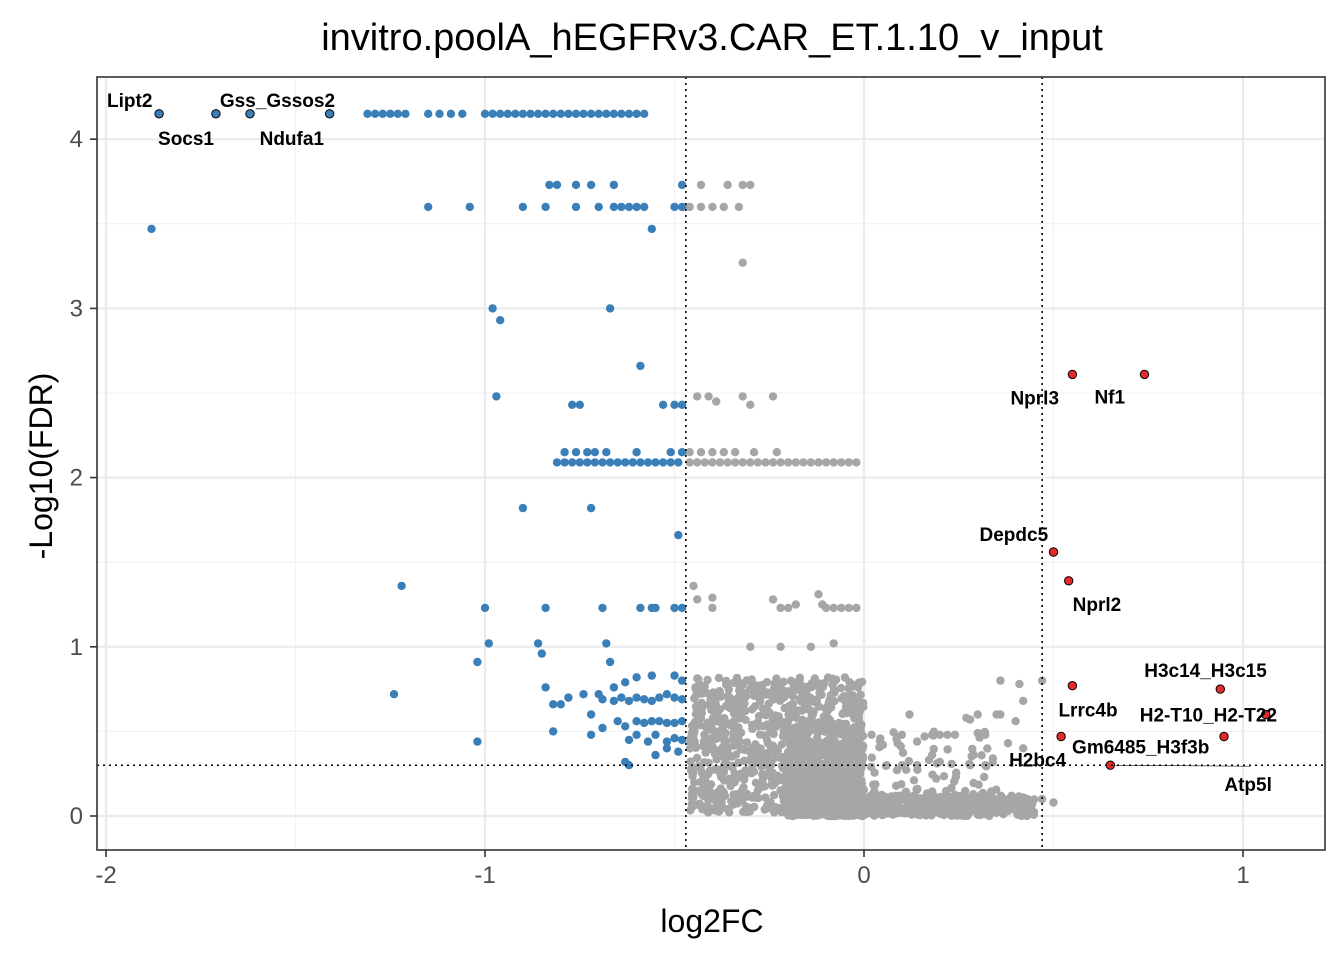 The height and width of the screenshot is (960, 1344). What do you see at coordinates (484, 875) in the screenshot?
I see `x-tick-label: -1` at bounding box center [484, 875].